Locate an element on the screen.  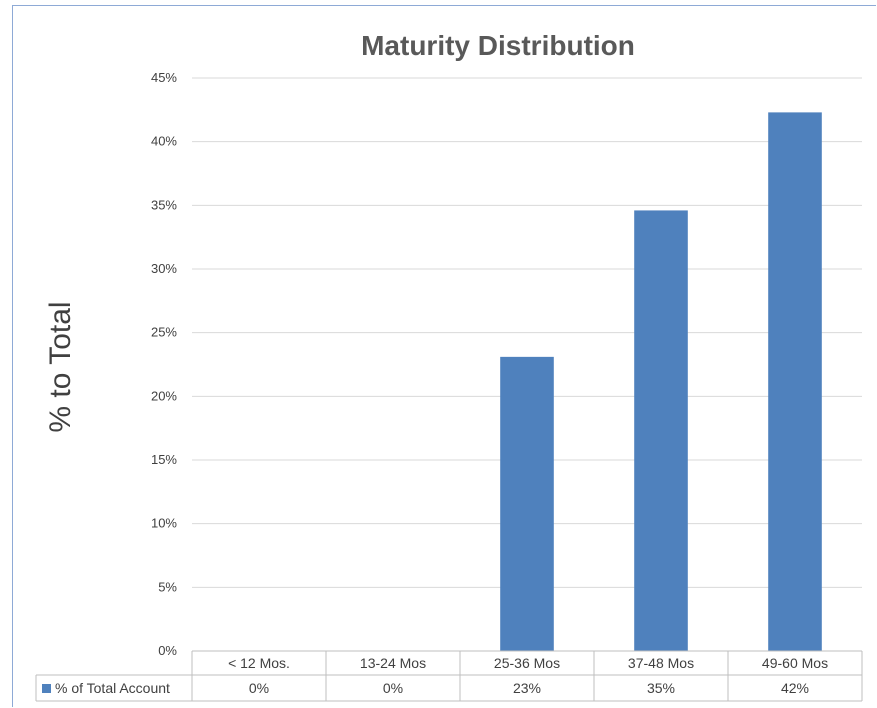
data-label: 42% is located at coordinates (795, 688).